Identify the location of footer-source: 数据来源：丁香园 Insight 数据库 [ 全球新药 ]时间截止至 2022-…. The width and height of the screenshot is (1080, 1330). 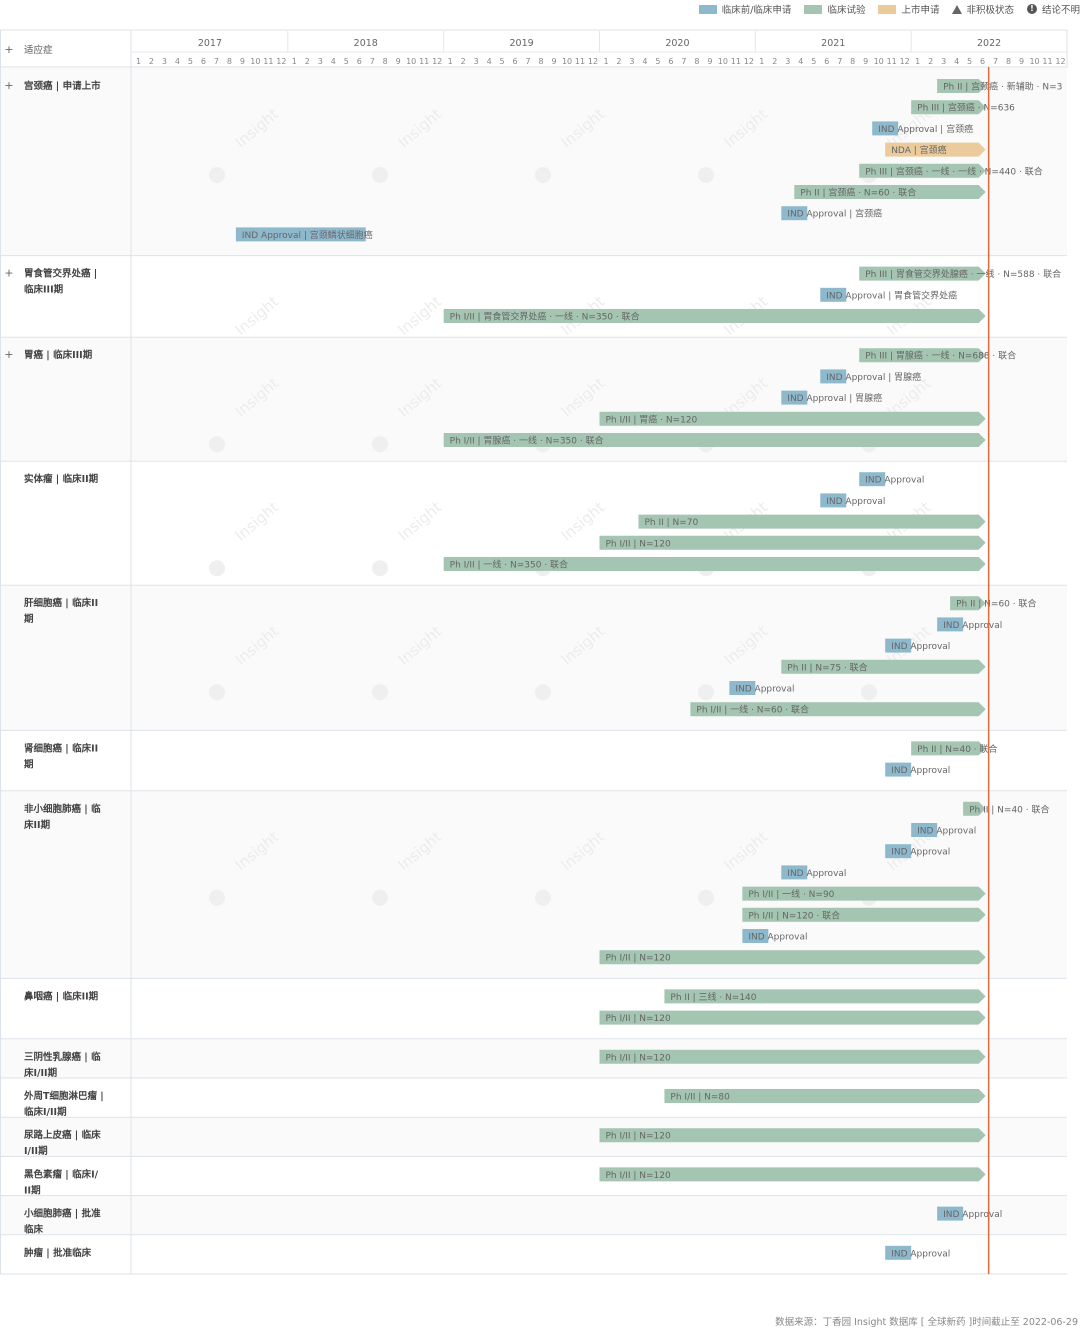
(926, 1322).